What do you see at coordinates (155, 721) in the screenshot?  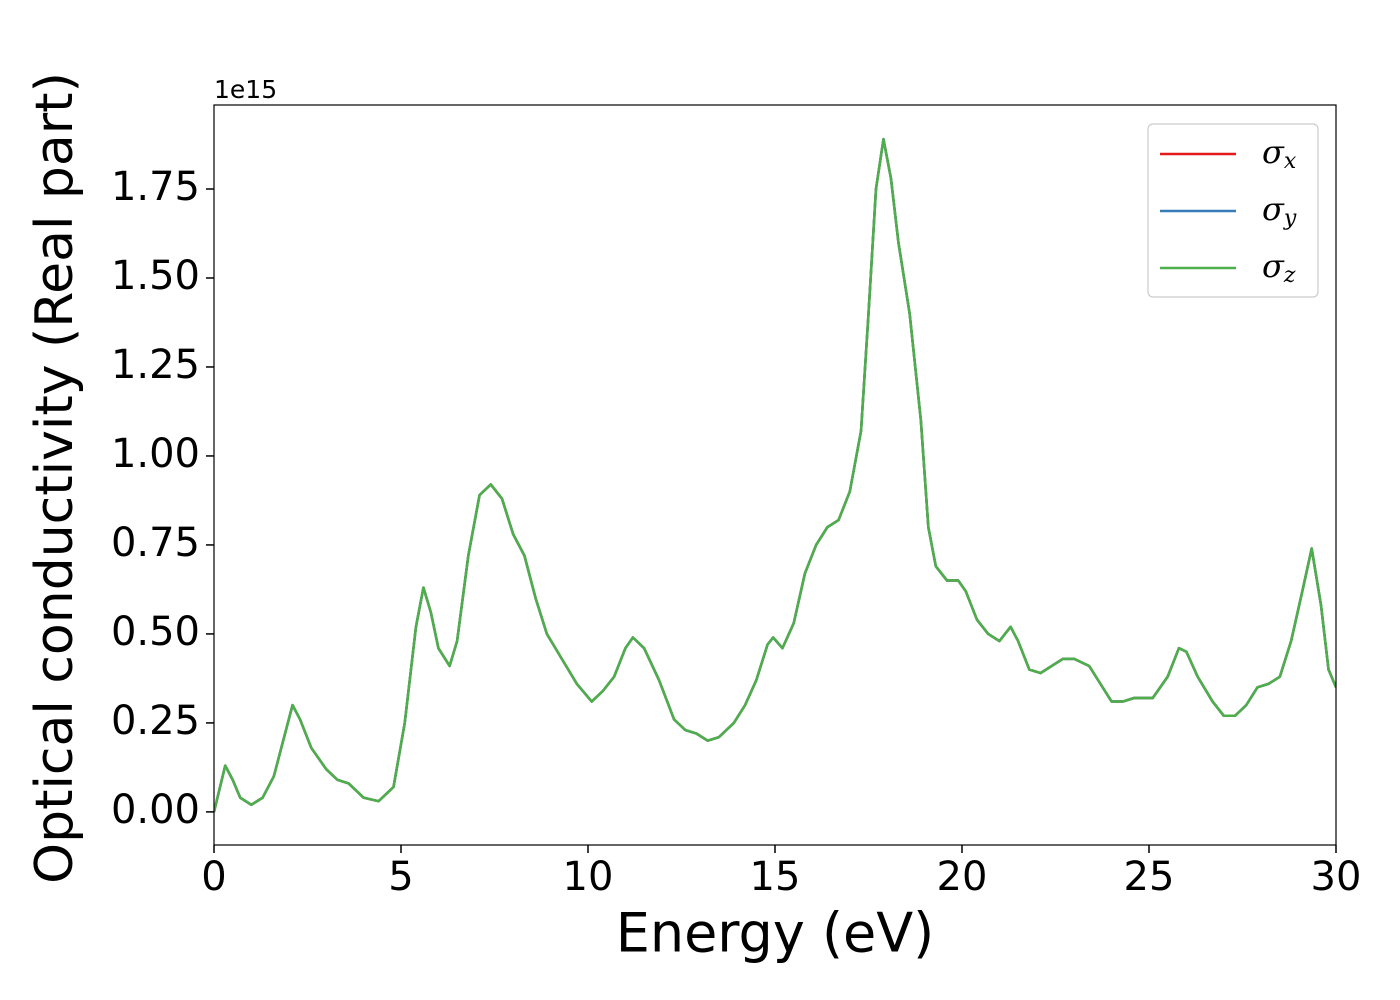 I see `y-tick-label: 0.25` at bounding box center [155, 721].